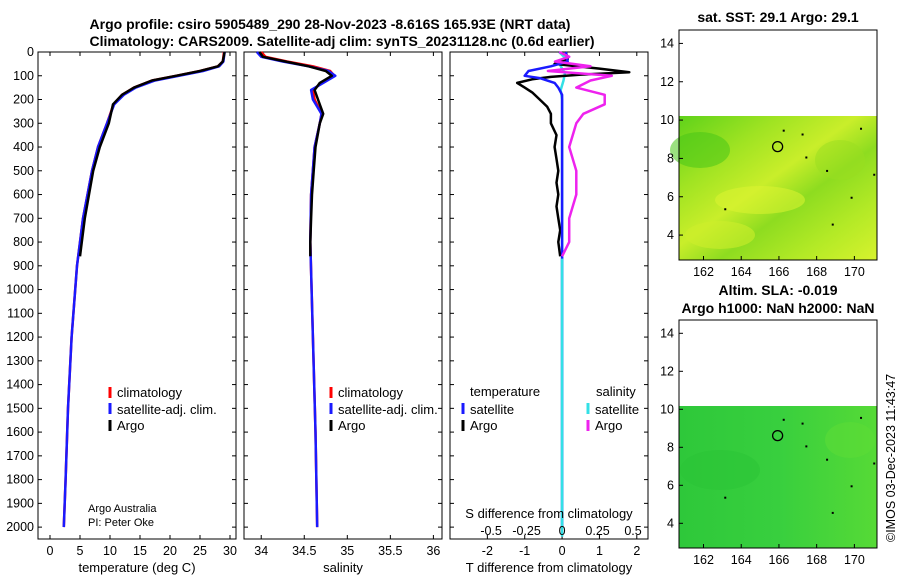  I want to click on legend-t-argo: Argo, so click(483, 425).